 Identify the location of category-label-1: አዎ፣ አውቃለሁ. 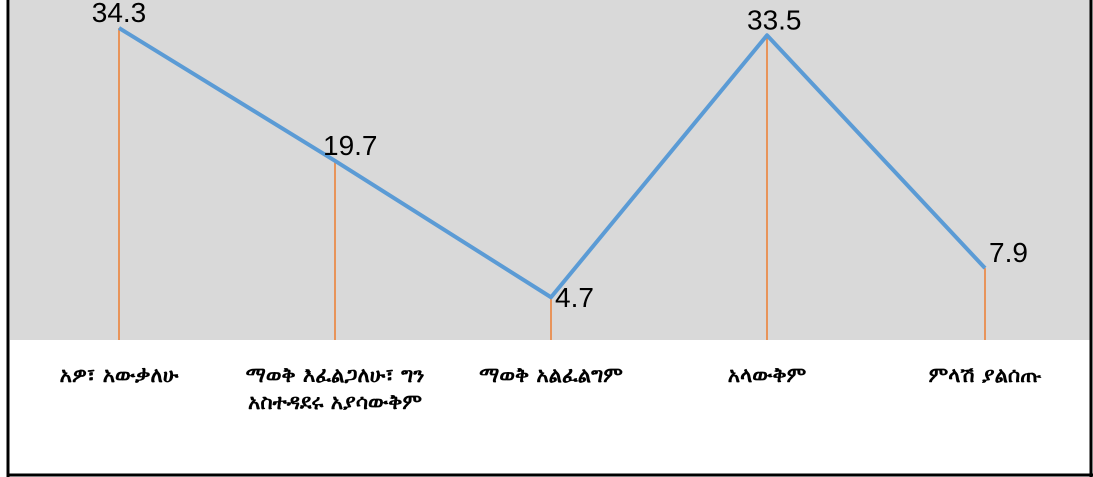
(119, 375).